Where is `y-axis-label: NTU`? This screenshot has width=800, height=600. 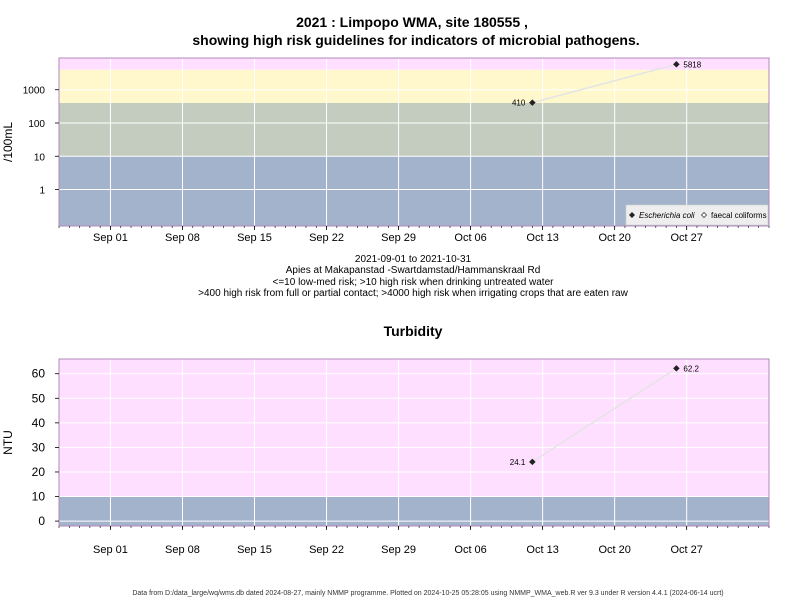 y-axis-label: NTU is located at coordinates (8, 442).